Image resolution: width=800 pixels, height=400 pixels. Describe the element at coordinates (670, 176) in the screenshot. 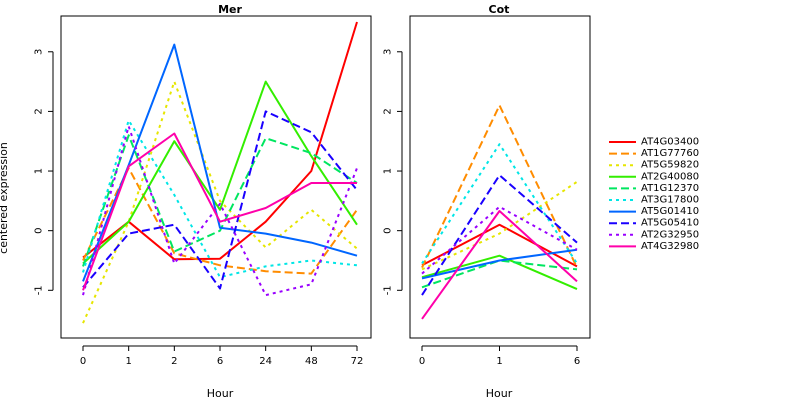

I see `legend-label: AT2G40080` at that location.